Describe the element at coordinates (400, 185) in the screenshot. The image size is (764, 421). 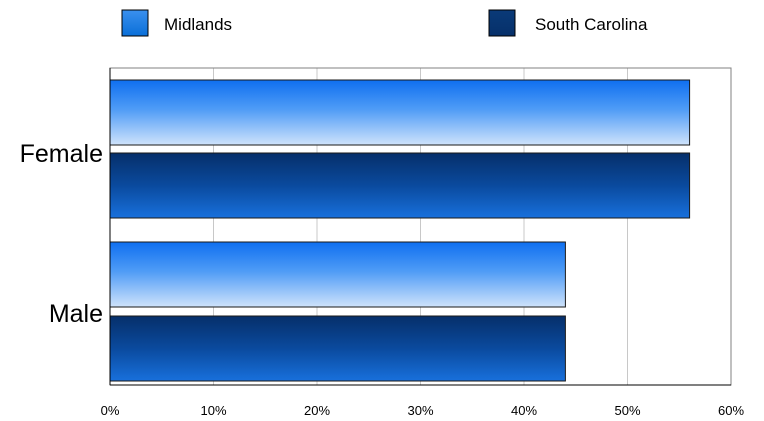
I see `bar-female-south-carolina` at that location.